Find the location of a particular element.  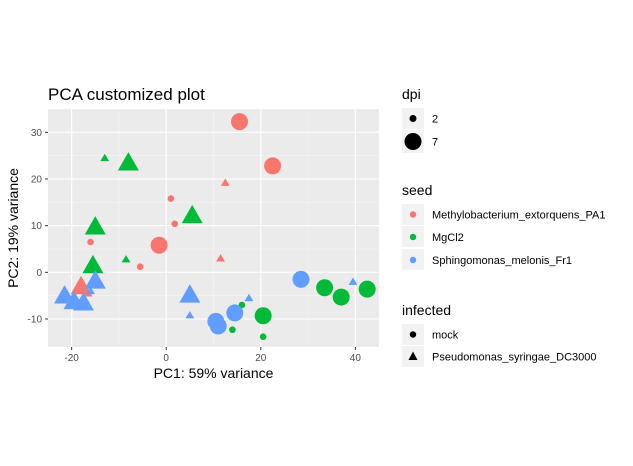

legend-seed-sphingomonas-label: Sphingomonas_melonis_Fr1 is located at coordinates (502, 261).